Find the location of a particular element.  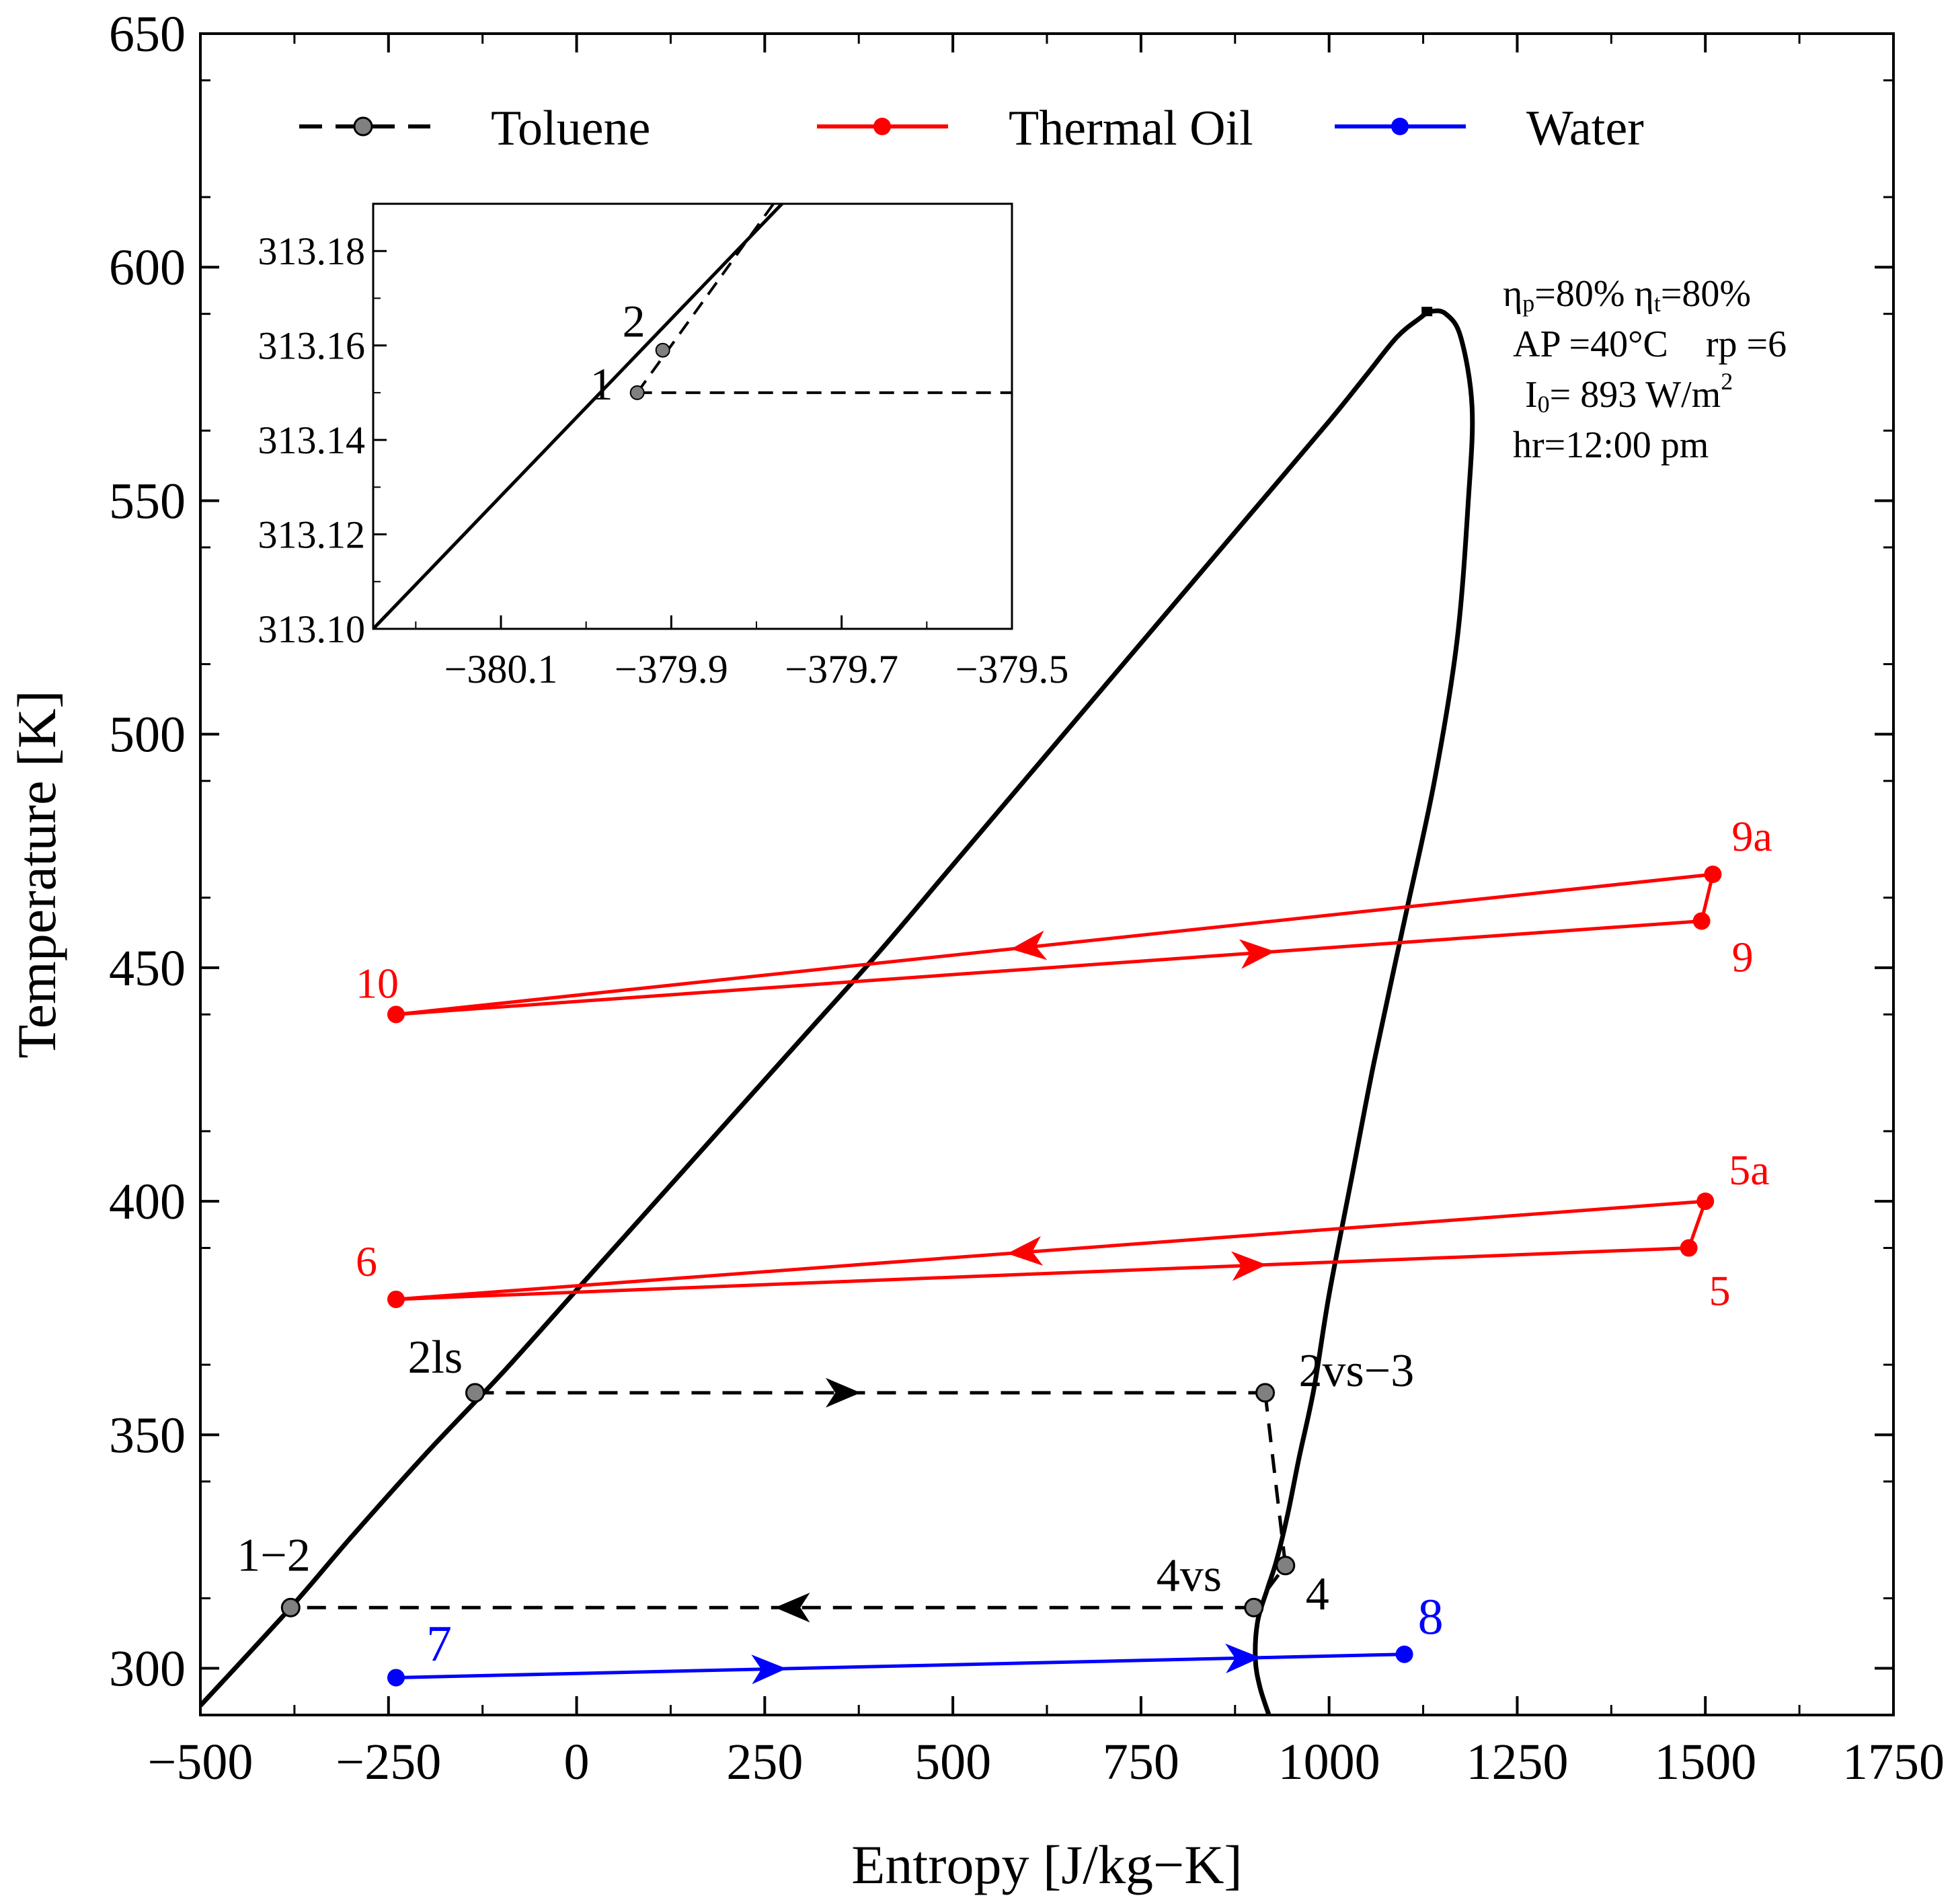

legend-thermal-oil: Thermal Oil is located at coordinates (1035, 128).